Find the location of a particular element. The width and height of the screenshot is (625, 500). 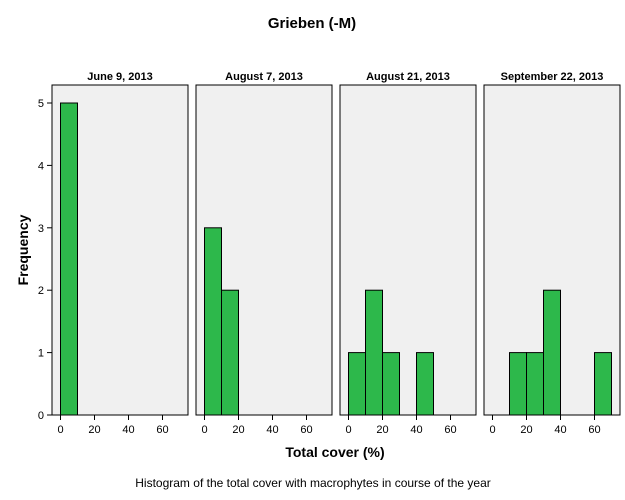

panel-title: September 22, 2013 is located at coordinates (552, 77).